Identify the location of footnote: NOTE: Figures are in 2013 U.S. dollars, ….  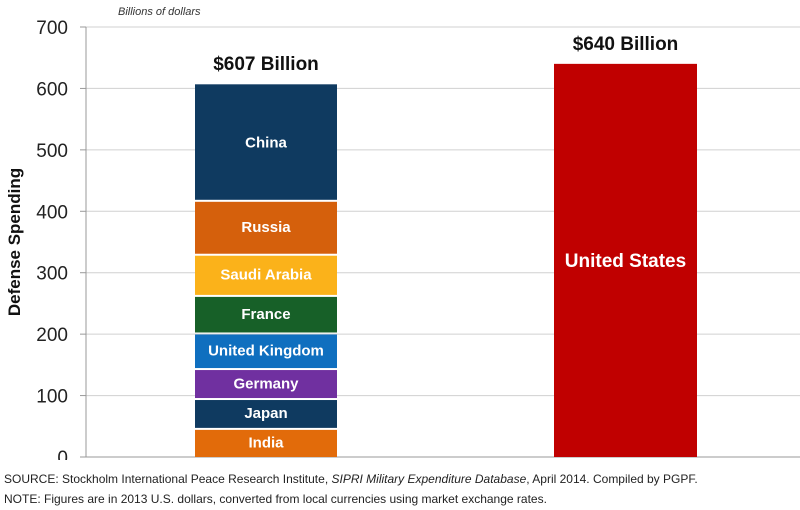
(275, 499).